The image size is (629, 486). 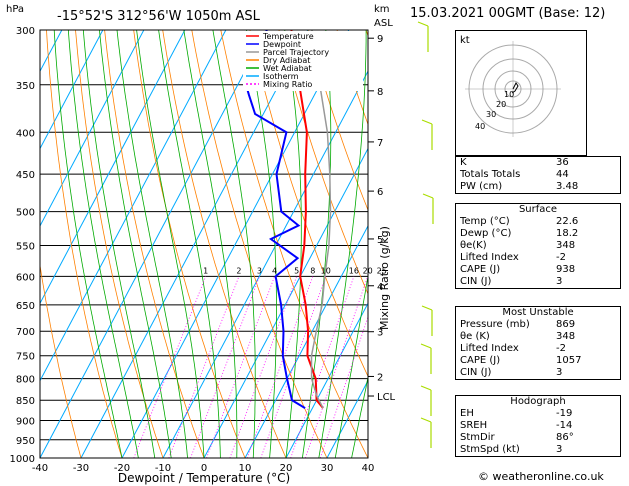 I want to click on temperature-tick-label: 20, so click(x=286, y=468).